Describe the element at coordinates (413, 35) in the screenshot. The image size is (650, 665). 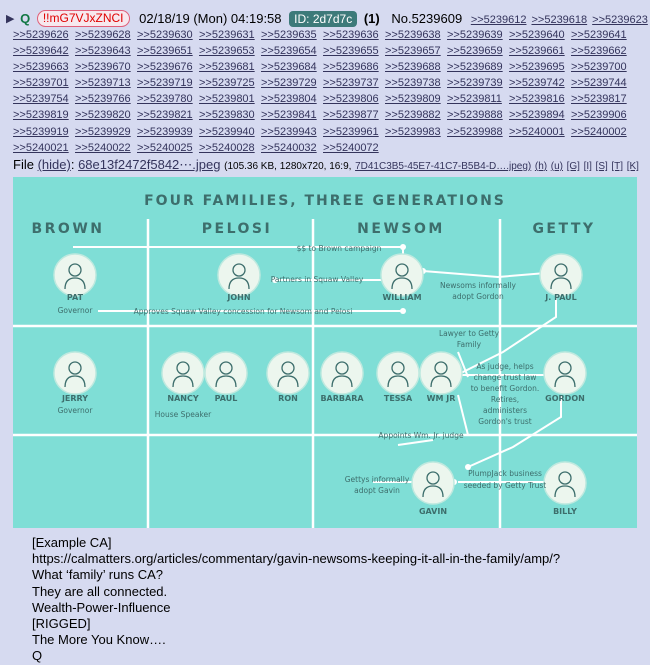
I see `reply-link: >>5239638` at that location.